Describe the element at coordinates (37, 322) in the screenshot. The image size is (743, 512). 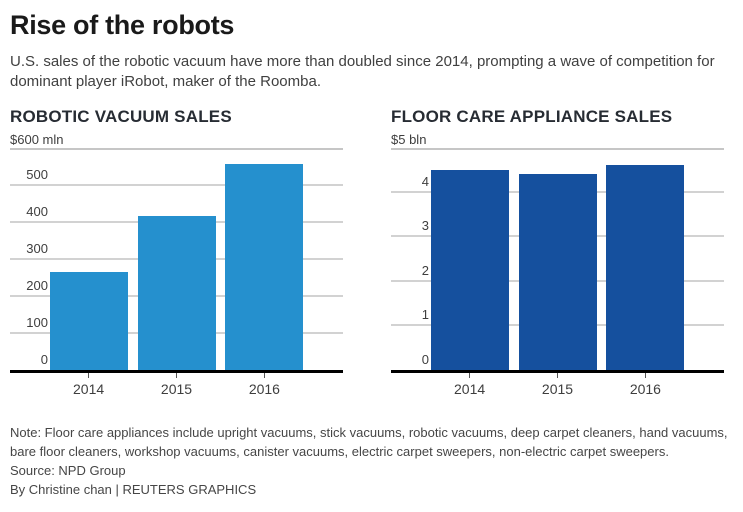
I see `y-tick-label: 100` at that location.